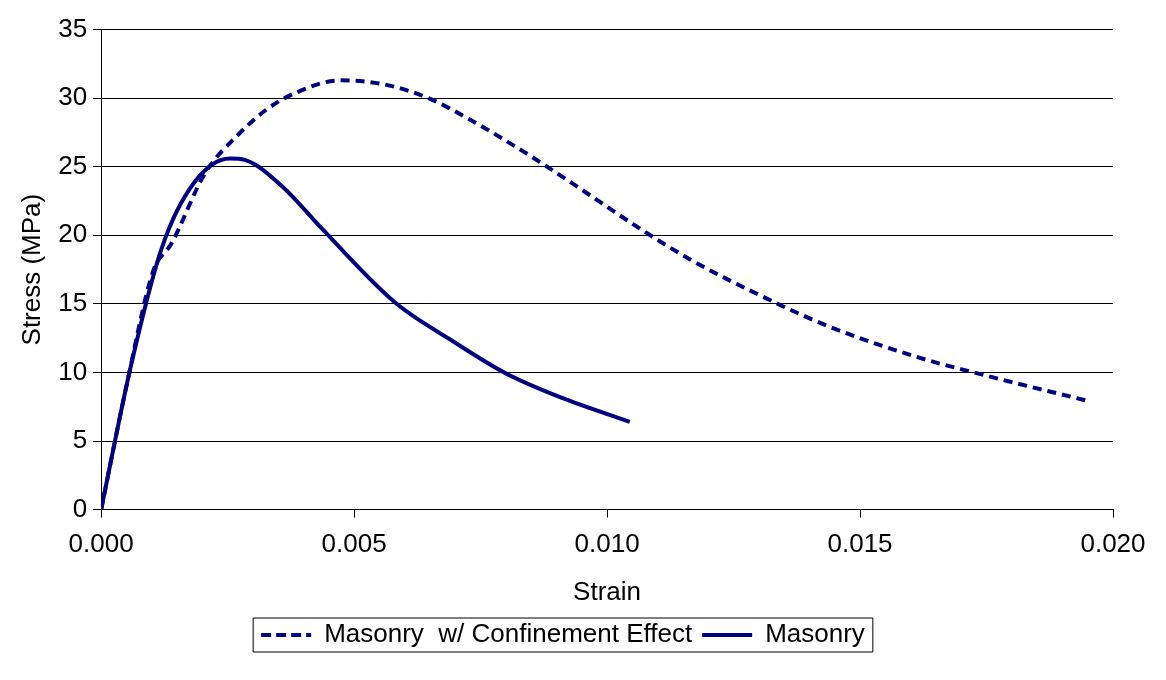 This screenshot has height=680, width=1166. I want to click on legend-label: Masonry, so click(815, 633).